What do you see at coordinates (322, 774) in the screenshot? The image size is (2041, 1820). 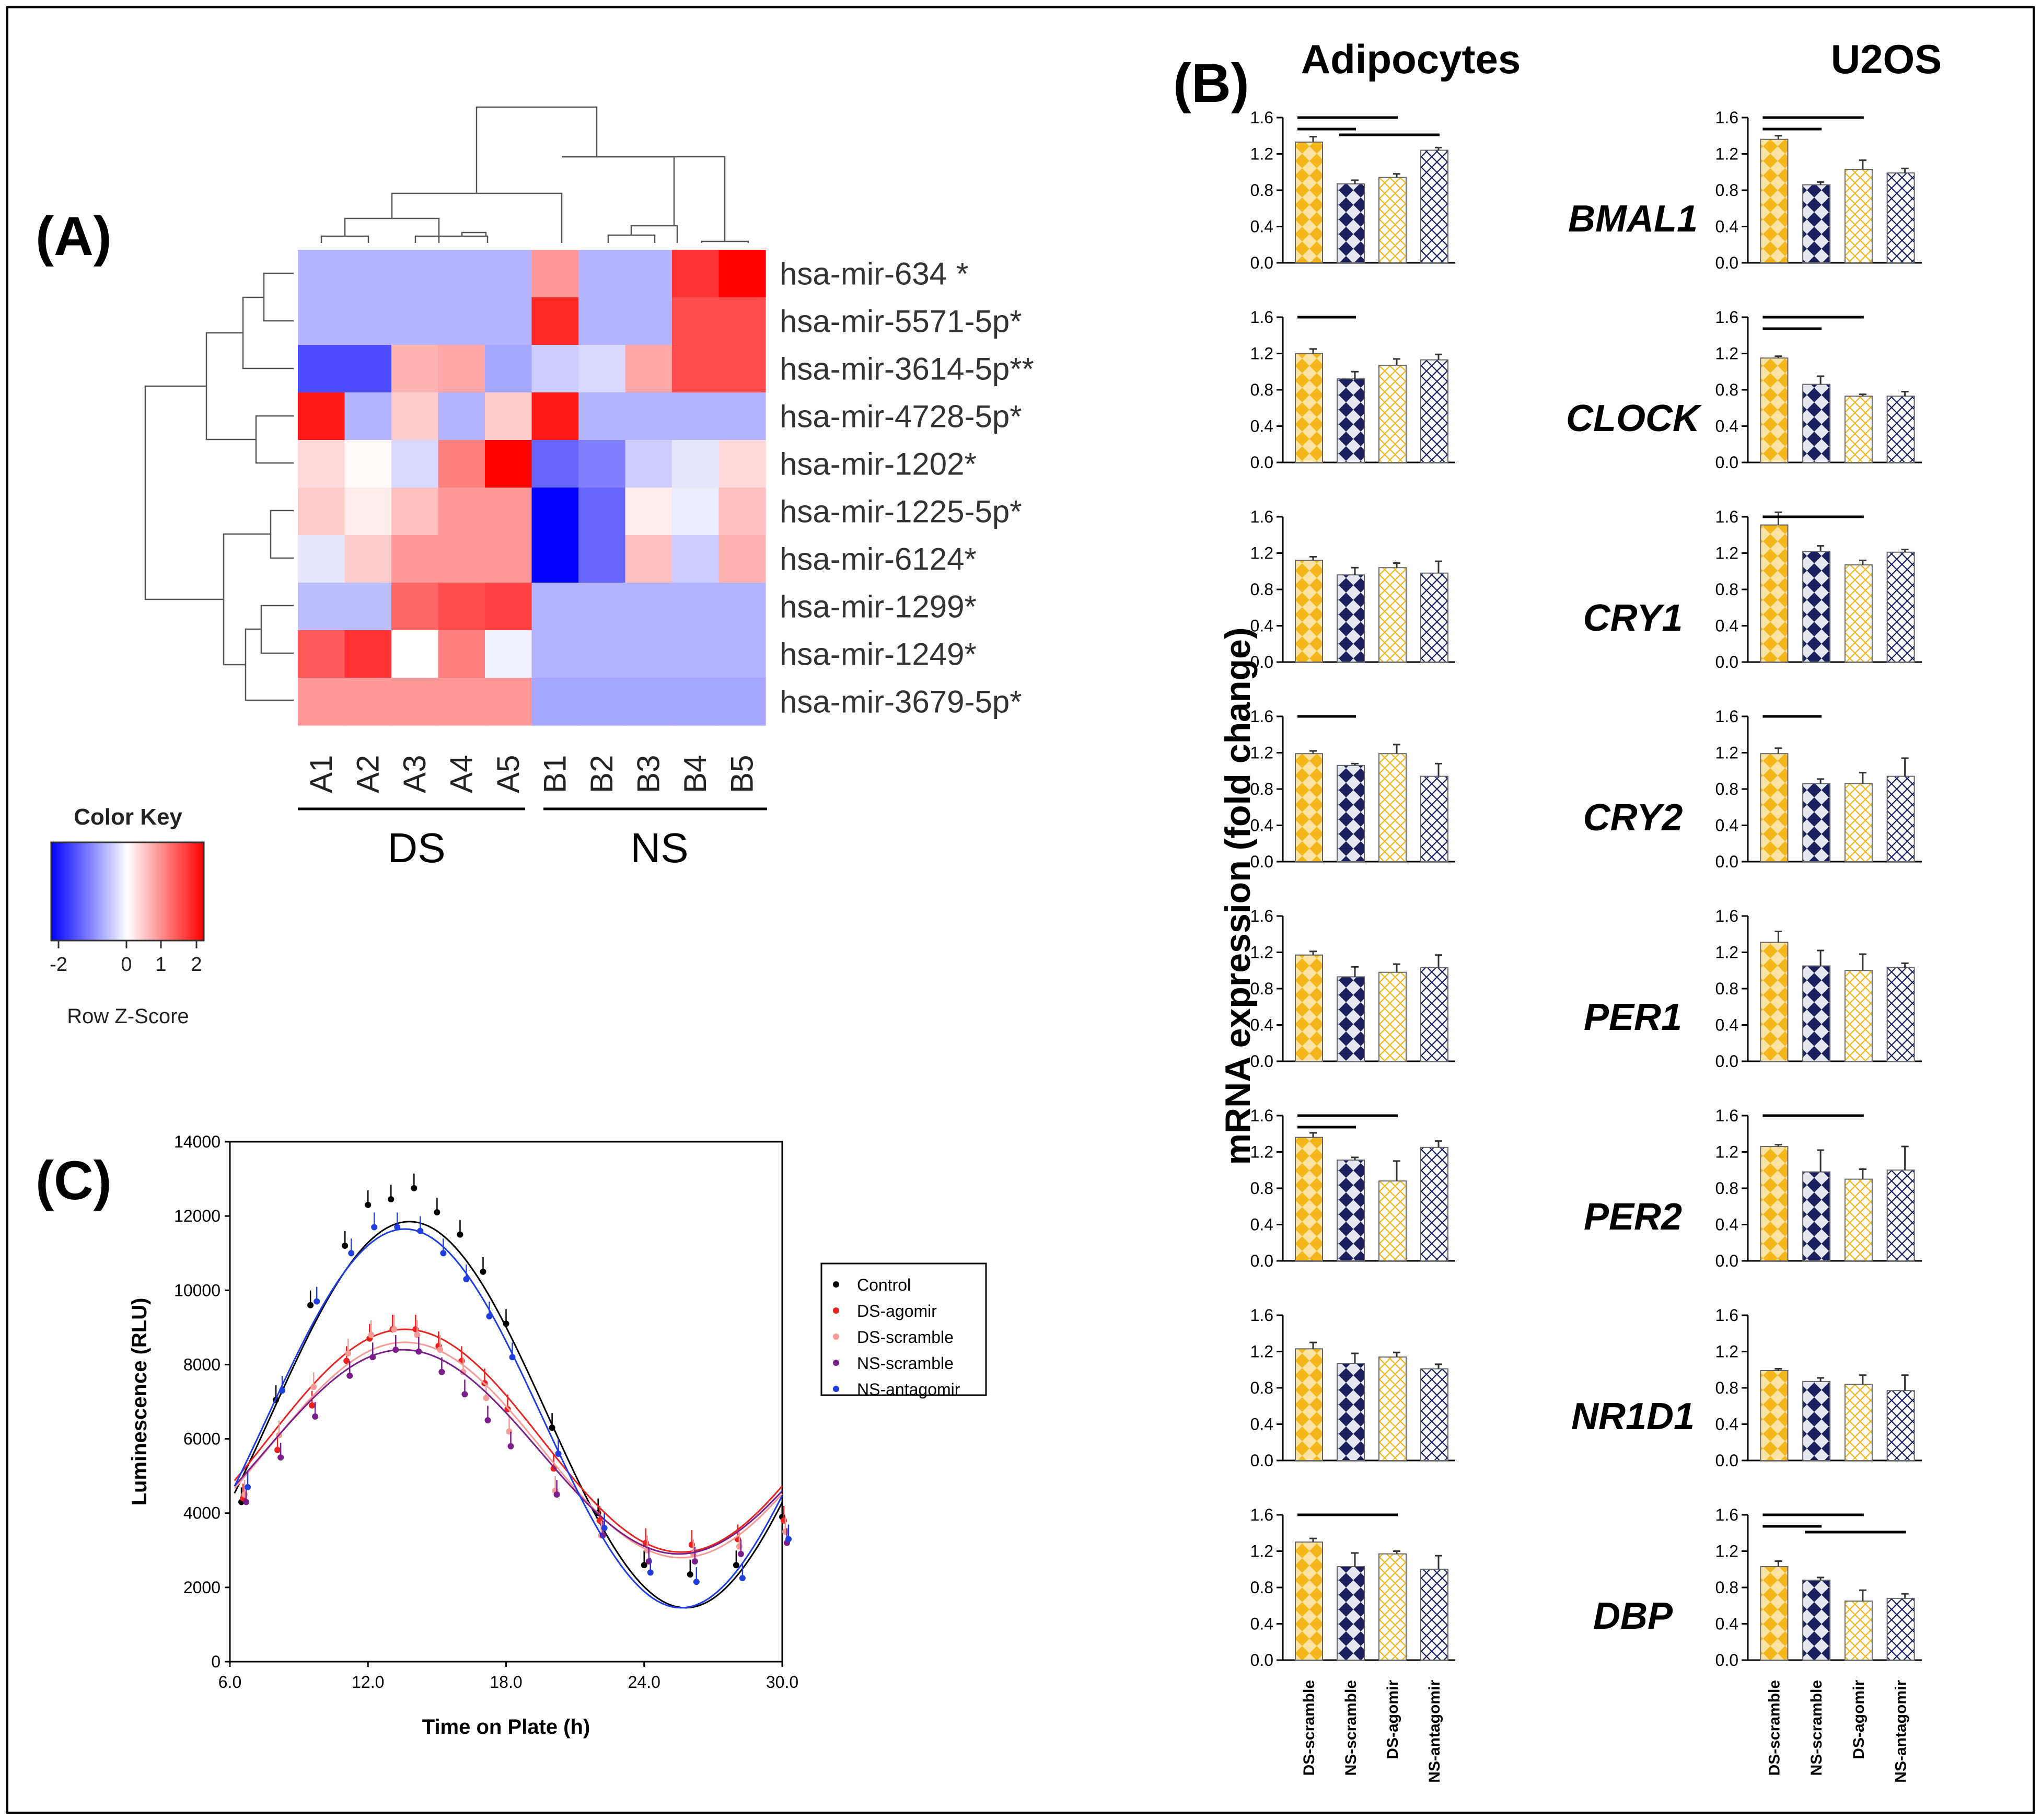 I see `column-label: A1` at bounding box center [322, 774].